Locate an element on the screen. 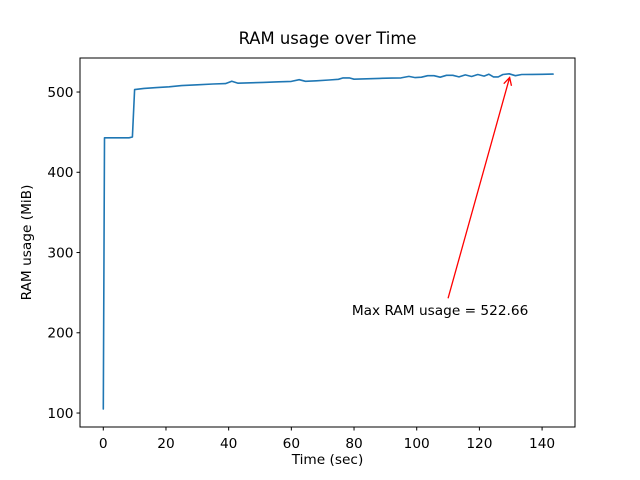 This screenshot has width=640, height=480. y-tick-label: 100 is located at coordinates (60, 414).